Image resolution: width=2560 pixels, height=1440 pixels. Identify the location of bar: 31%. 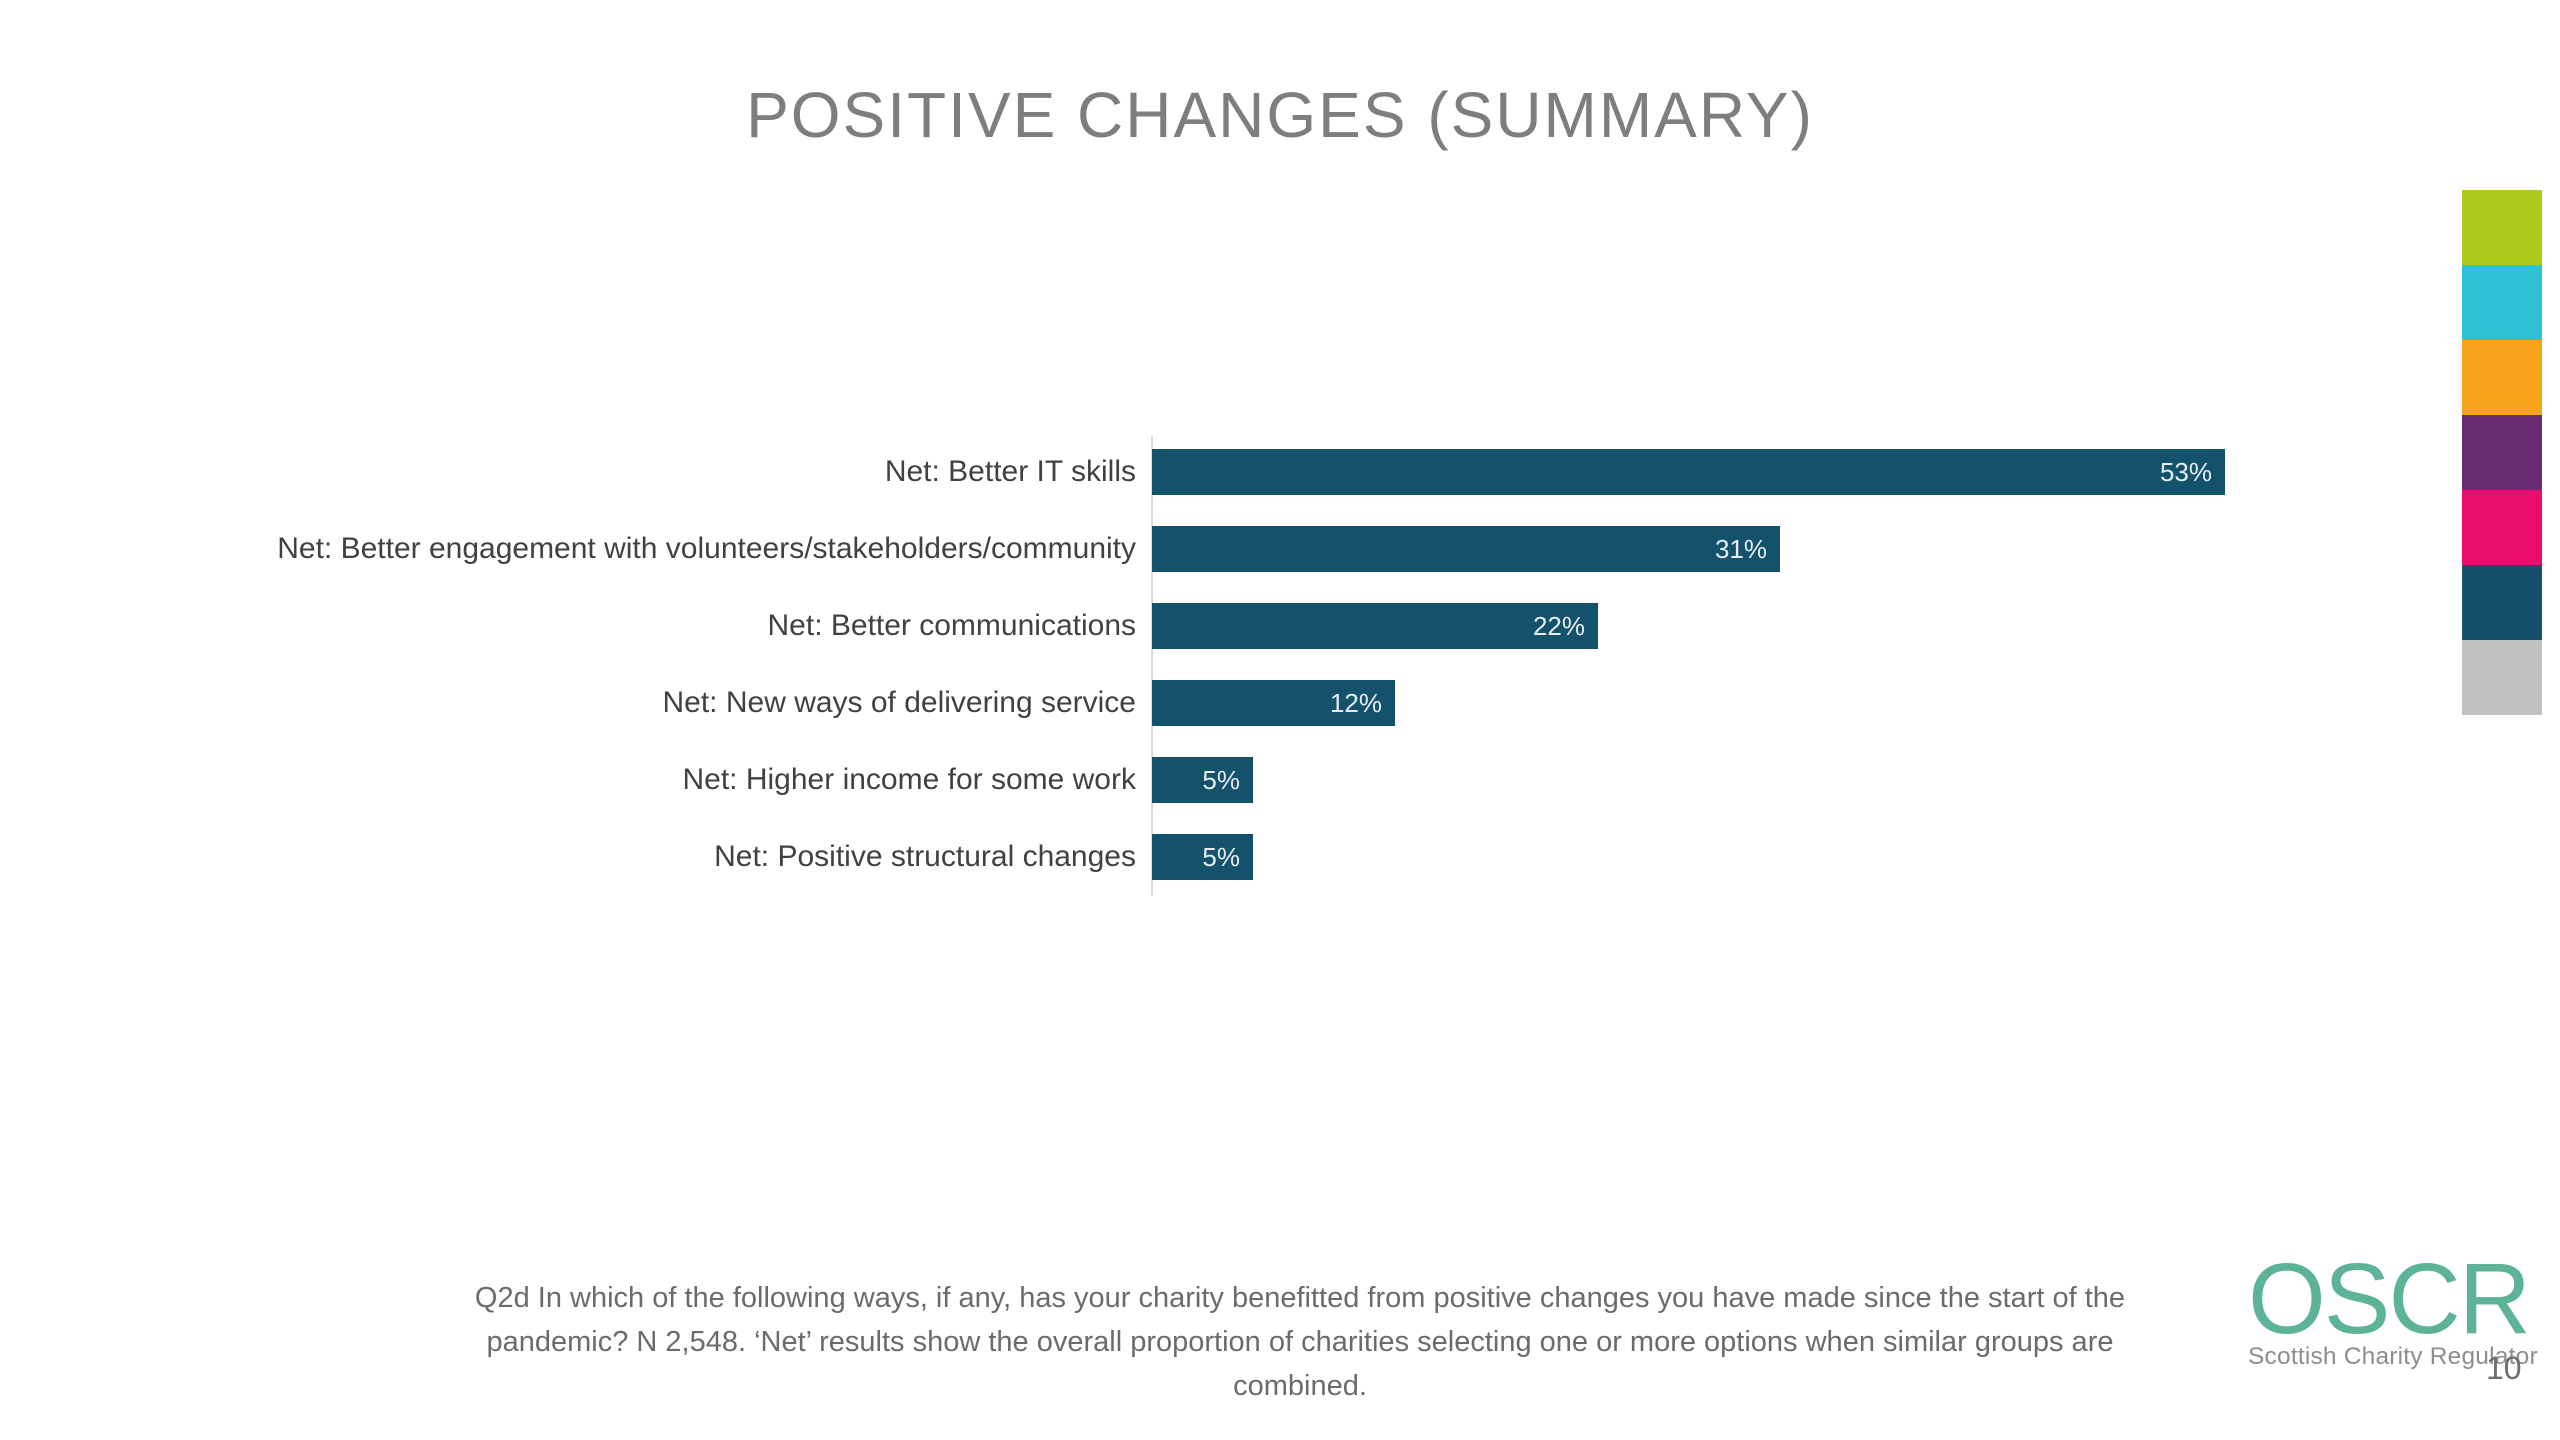
(1466, 549).